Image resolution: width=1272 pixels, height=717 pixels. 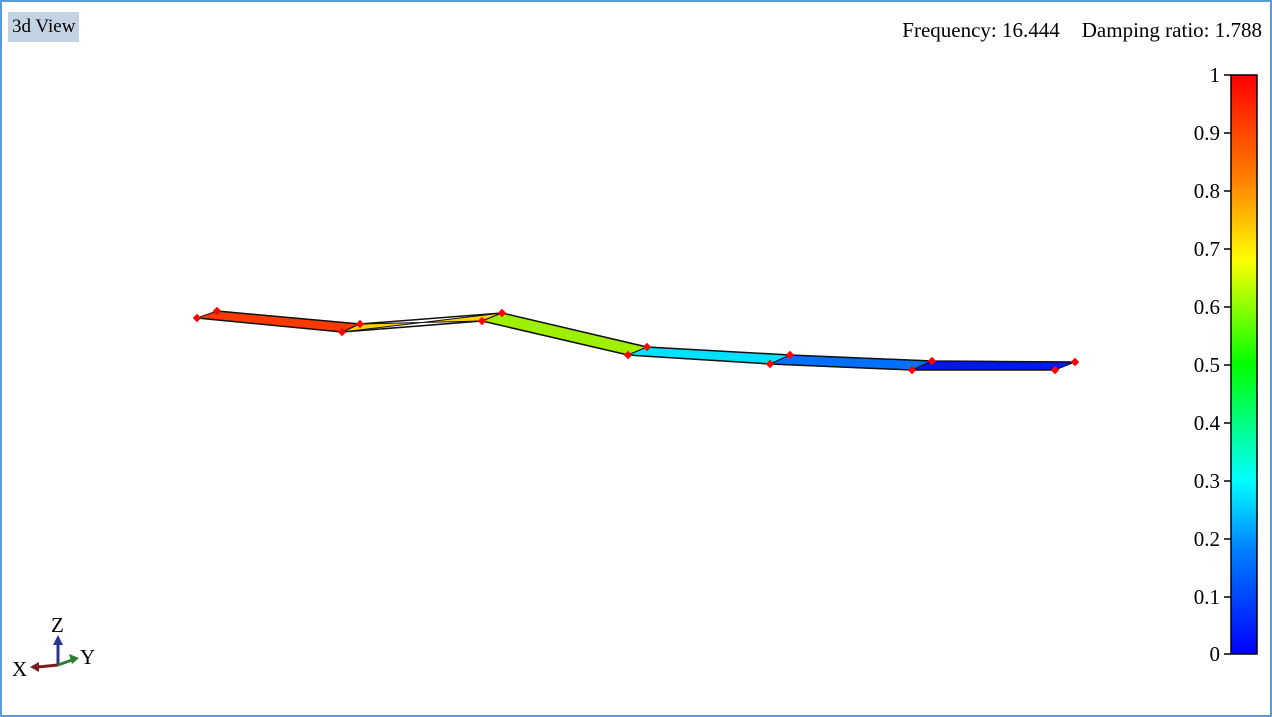 What do you see at coordinates (1215, 75) in the screenshot?
I see `color-bar-label: 1` at bounding box center [1215, 75].